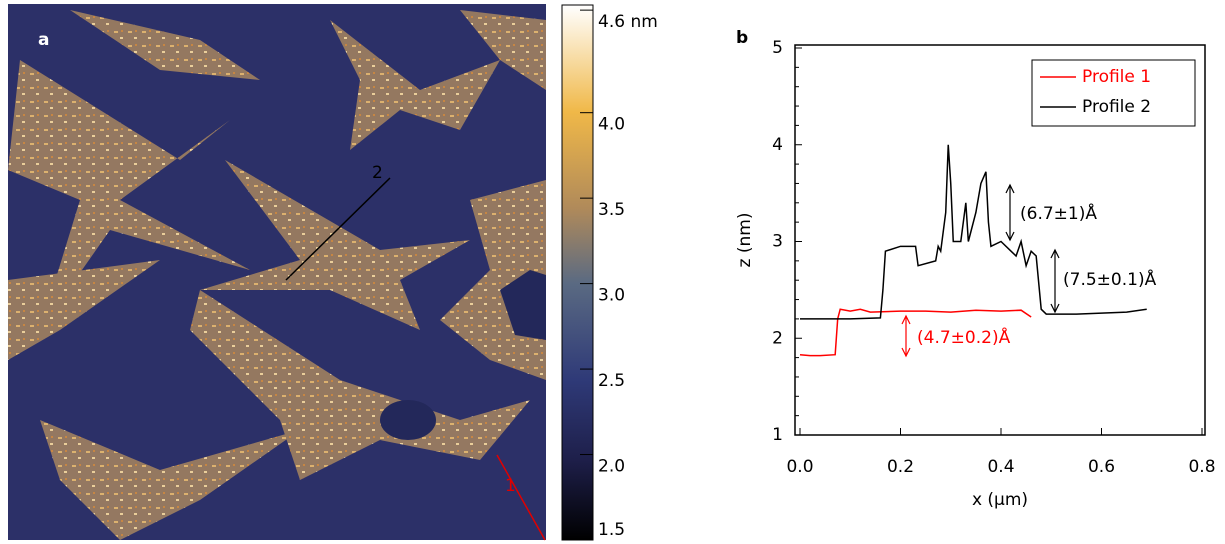 The width and height of the screenshot is (1225, 544). I want to click on colorbar-tick-label: 4.0, so click(611, 125).